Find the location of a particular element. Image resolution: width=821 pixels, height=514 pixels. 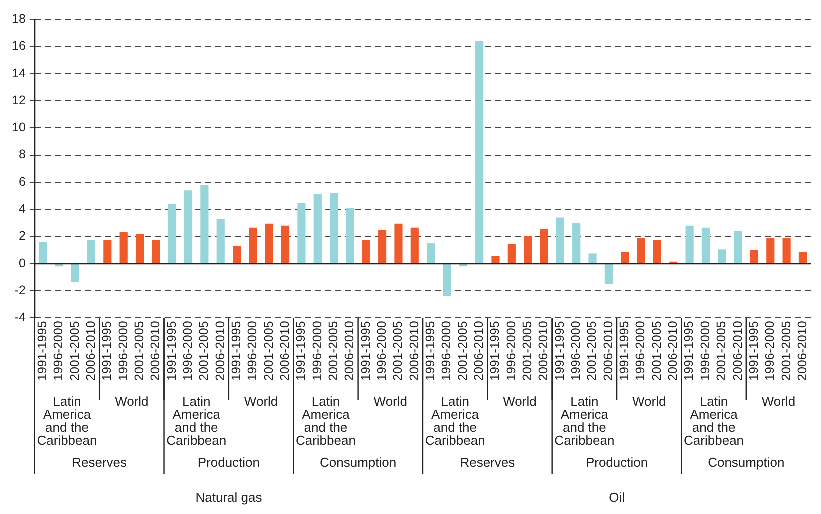

text: Consumption is located at coordinates (746, 462).